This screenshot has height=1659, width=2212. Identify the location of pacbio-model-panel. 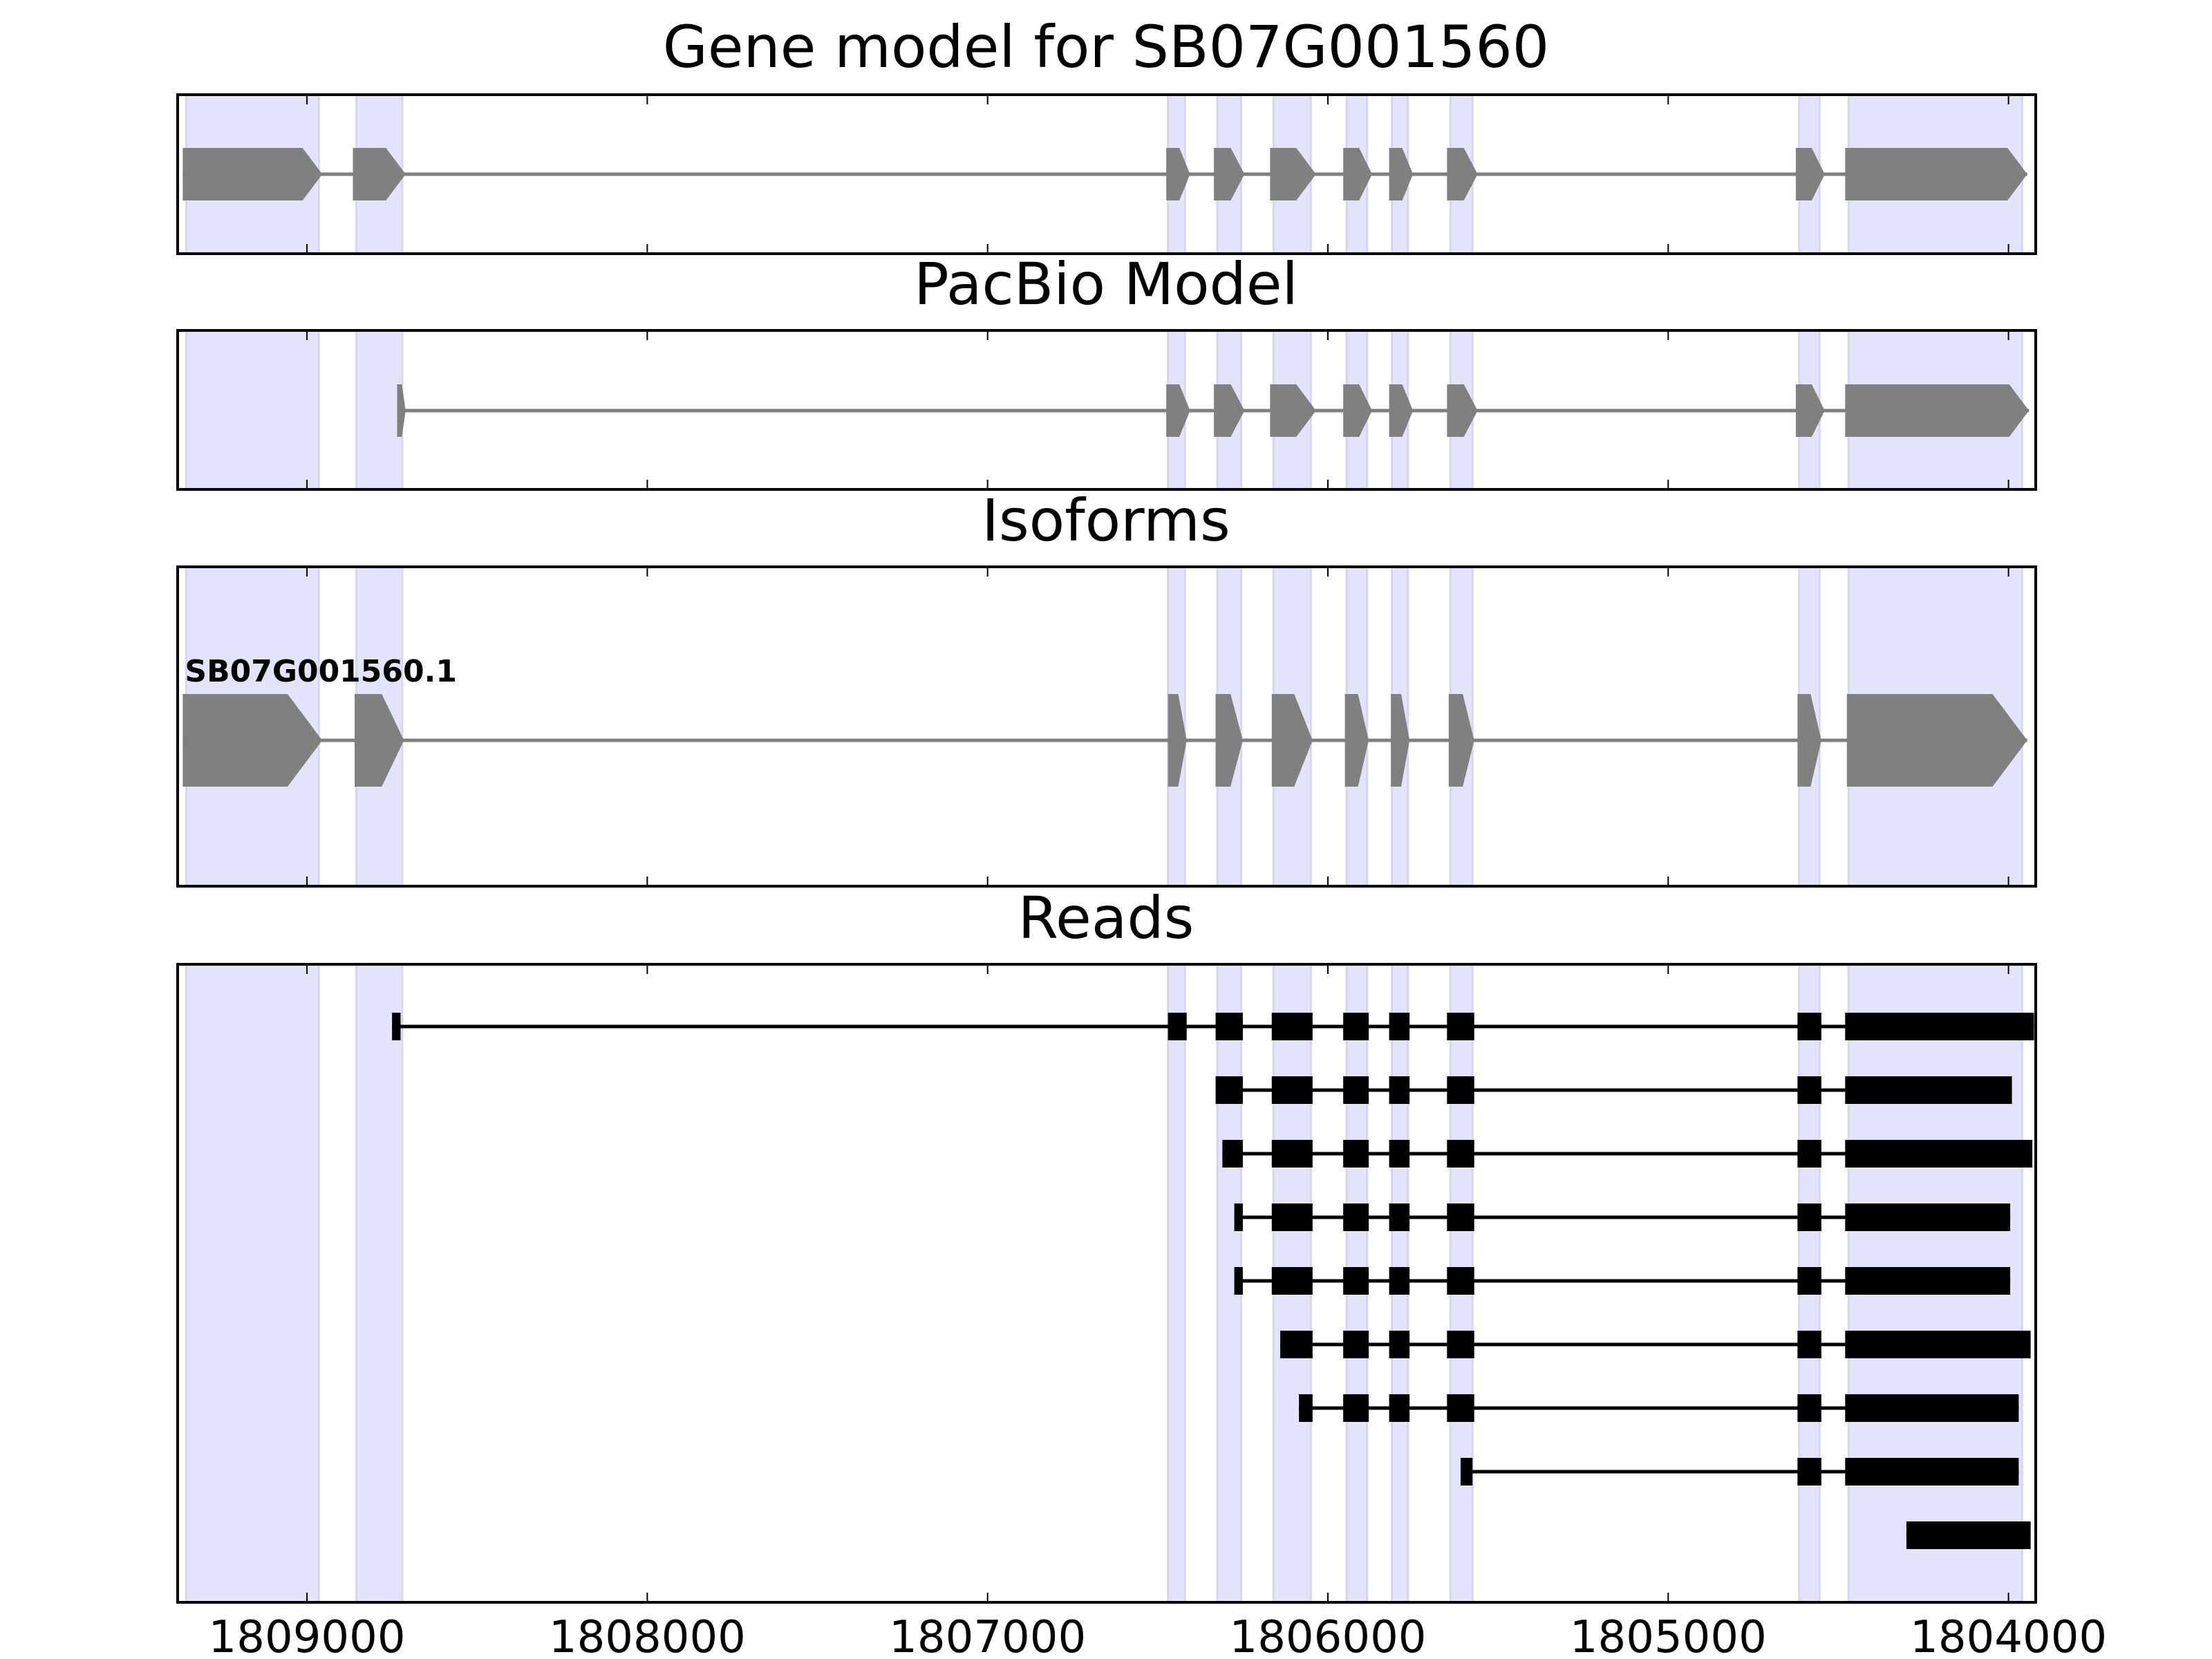
(1106, 410).